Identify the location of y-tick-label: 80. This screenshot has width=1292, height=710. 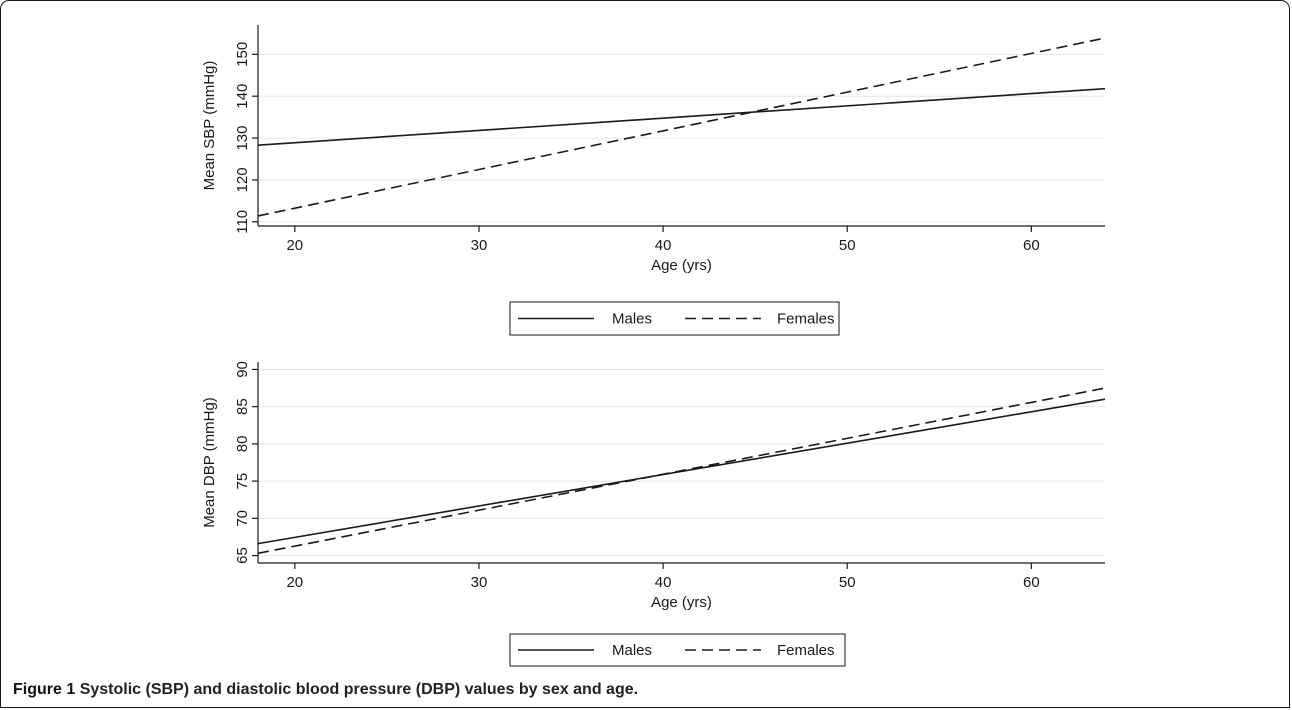
(242, 444).